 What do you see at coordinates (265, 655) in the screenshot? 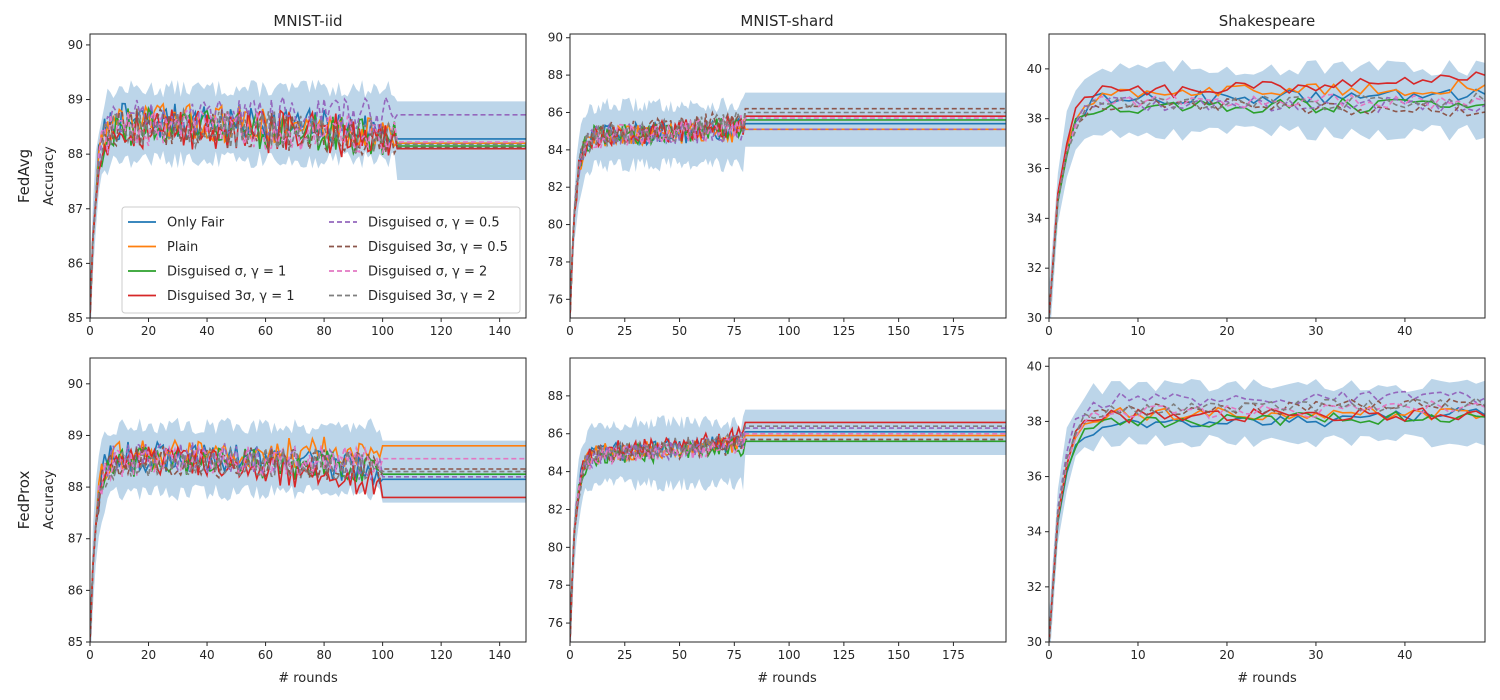
I see `x-tick-label: 60` at bounding box center [265, 655].